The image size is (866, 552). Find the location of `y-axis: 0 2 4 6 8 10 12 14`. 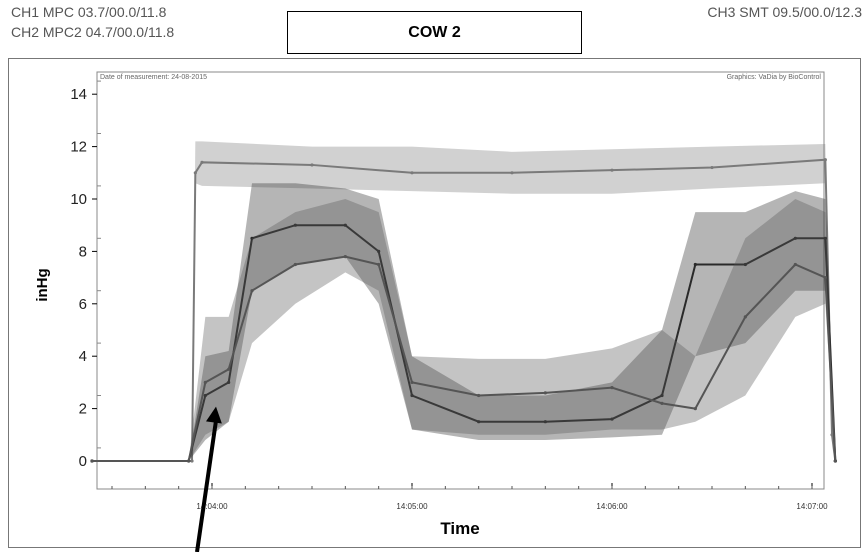

y-axis: 0 2 4 6 8 10 12 14 is located at coordinates (85, 275).